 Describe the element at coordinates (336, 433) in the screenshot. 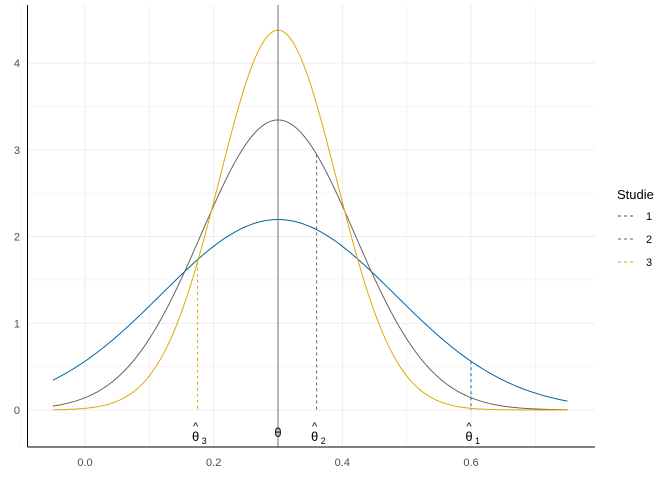

I see `annotations: θ ^θ 1^θ 2^θ 3` at that location.